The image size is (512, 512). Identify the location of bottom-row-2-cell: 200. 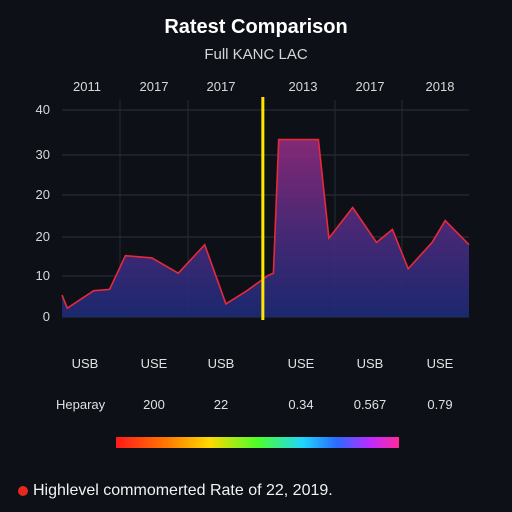
(154, 404).